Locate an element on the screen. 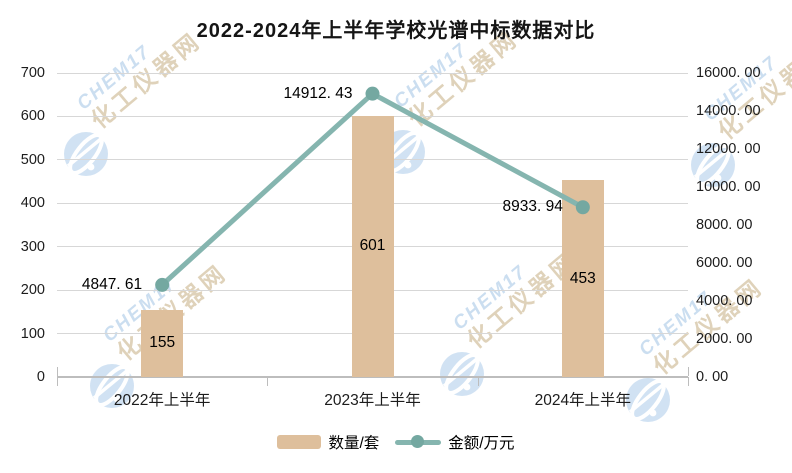 This screenshot has width=792, height=473. amount-value-label: 14912. 43 is located at coordinates (318, 93).